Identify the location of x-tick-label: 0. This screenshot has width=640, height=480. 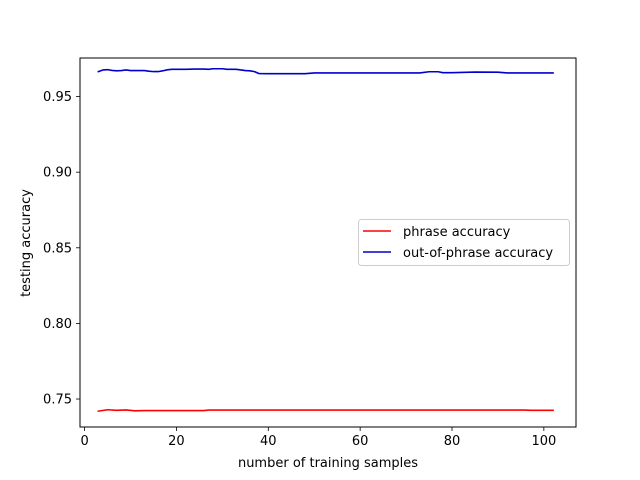
(84, 441).